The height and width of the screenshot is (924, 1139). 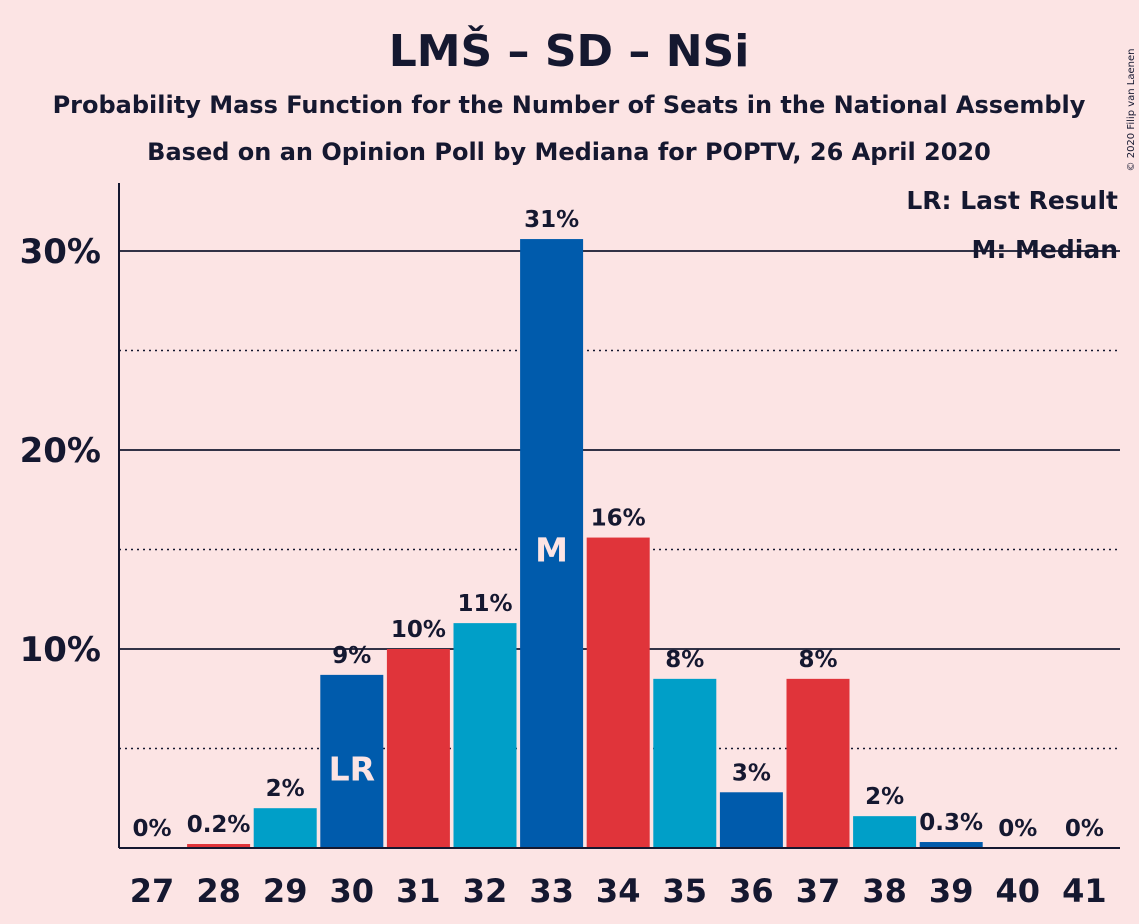 What do you see at coordinates (60, 252) in the screenshot?
I see `y-tick-label: 30%` at bounding box center [60, 252].